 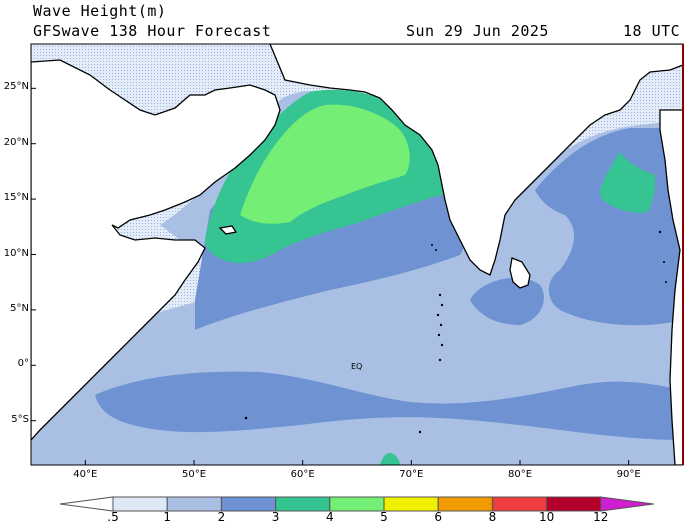 I want to click on land-socotra, so click(x=228, y=230).